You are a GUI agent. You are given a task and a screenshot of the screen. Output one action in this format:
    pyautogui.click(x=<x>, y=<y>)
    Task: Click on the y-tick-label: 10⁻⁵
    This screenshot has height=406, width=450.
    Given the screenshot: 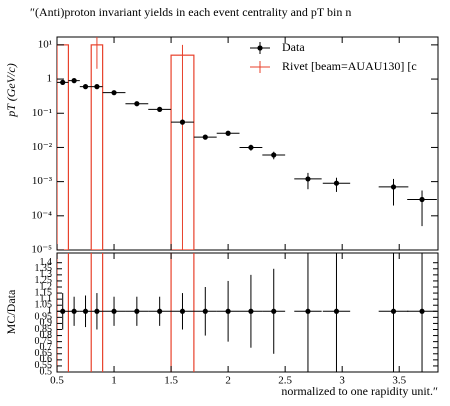 What is the action you would take?
    pyautogui.click(x=41, y=250)
    